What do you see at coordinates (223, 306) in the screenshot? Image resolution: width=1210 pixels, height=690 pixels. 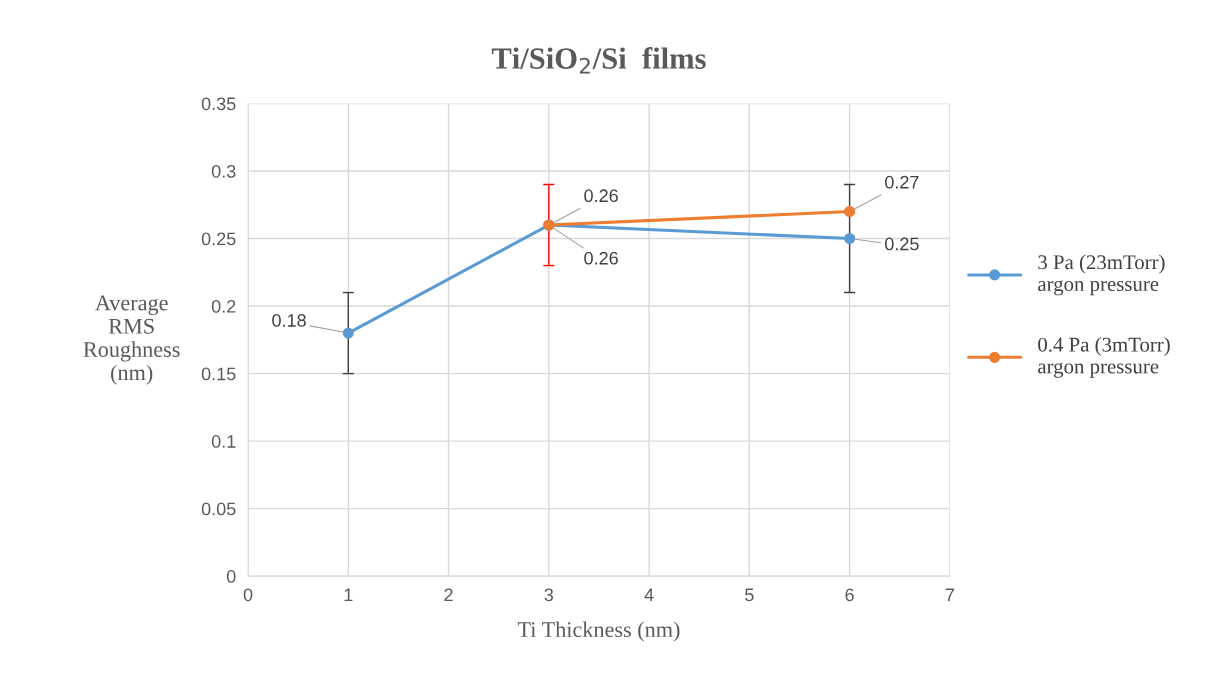 I see `y-tick-label: 0.2` at bounding box center [223, 306].